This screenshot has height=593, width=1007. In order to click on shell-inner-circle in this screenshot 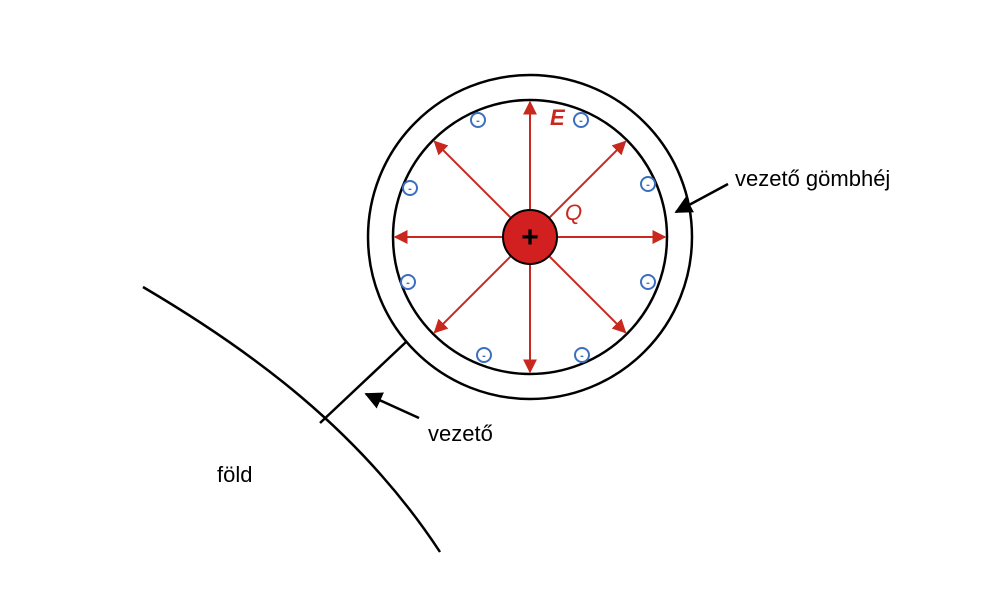, I will do `click(530, 237)`.